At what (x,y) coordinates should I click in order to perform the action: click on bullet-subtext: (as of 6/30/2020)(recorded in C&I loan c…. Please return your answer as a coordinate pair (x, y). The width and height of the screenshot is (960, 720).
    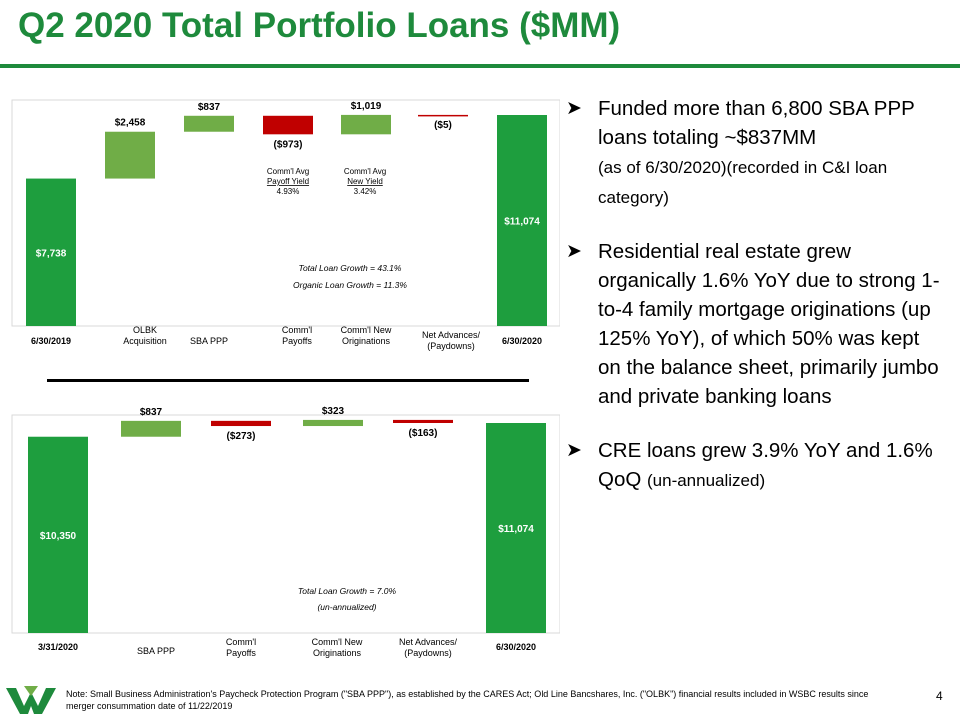
    Looking at the image, I should click on (743, 182).